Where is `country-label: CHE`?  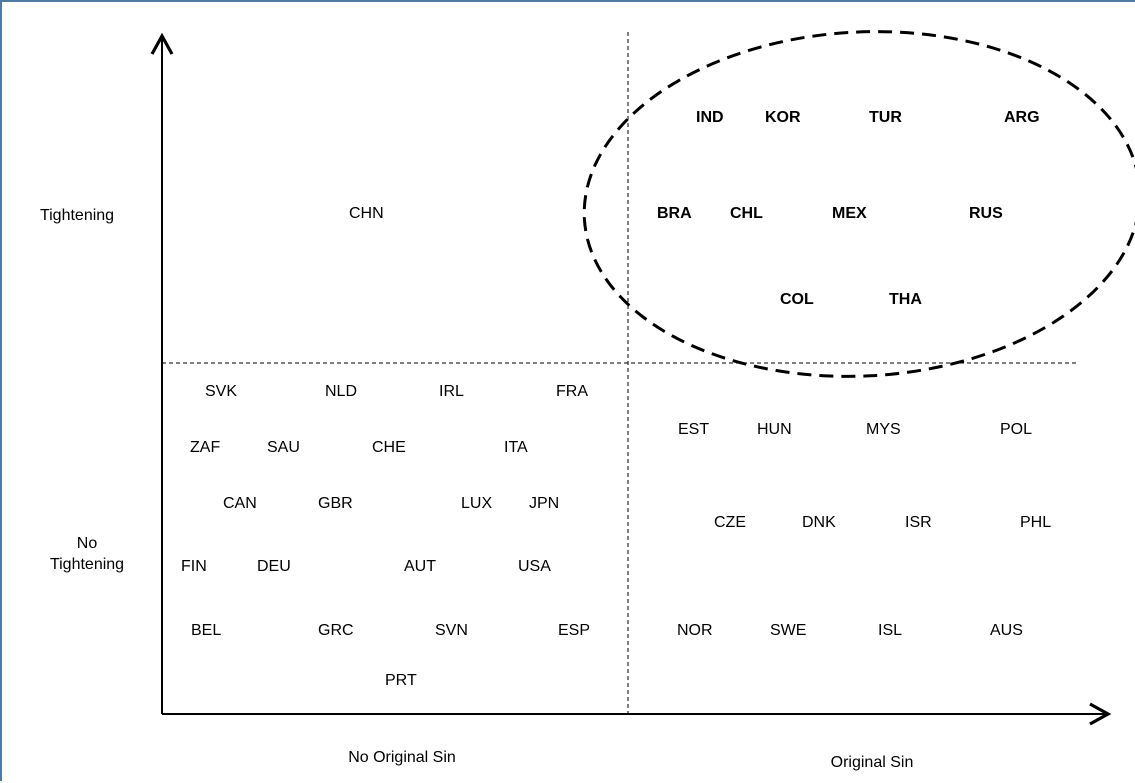 country-label: CHE is located at coordinates (389, 447).